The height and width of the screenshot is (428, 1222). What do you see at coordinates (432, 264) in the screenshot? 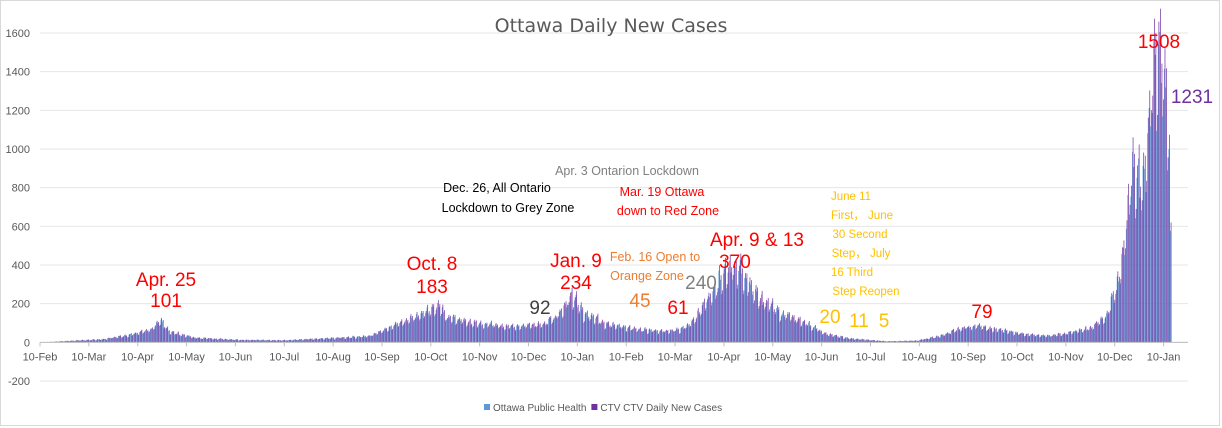
I see `annotation-label: Oct. 8` at bounding box center [432, 264].